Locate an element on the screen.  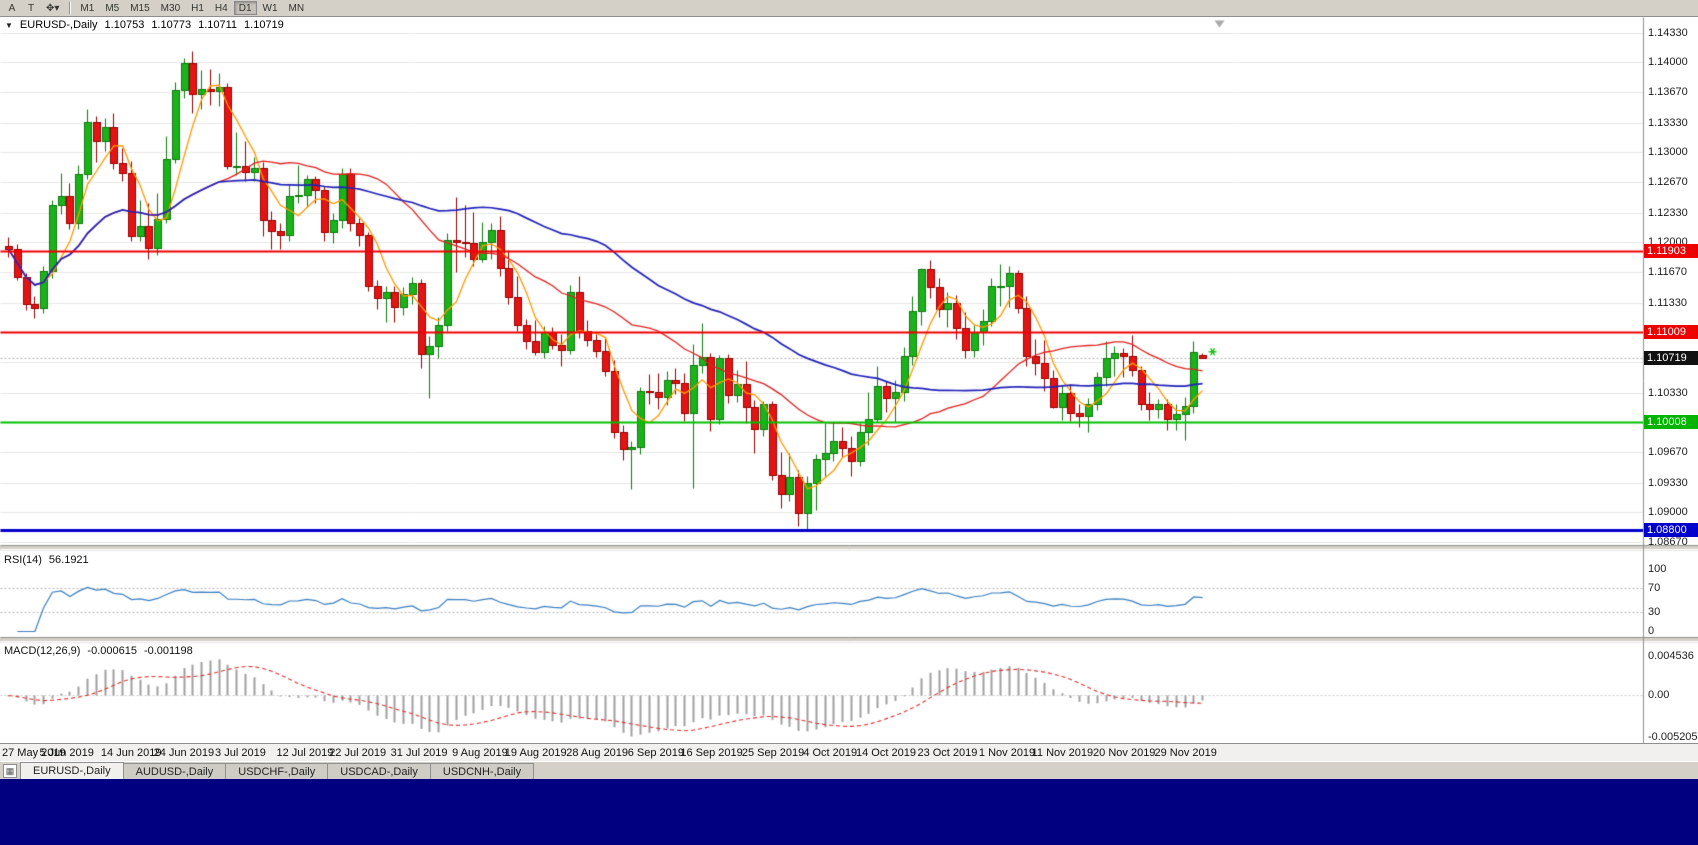
price-axis-label: 1.11670 is located at coordinates (1667, 272).